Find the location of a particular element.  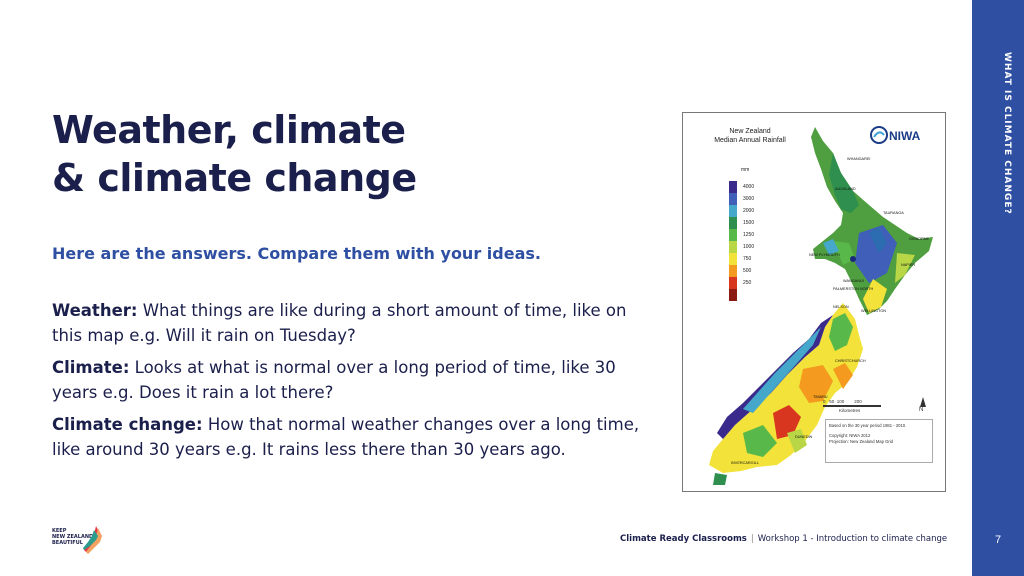

town-label: WANGANUI is located at coordinates (853, 281).